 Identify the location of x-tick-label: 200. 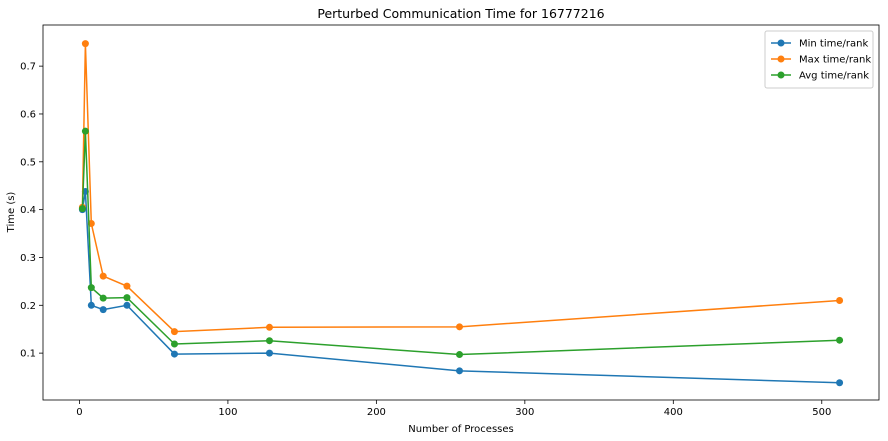
(376, 412).